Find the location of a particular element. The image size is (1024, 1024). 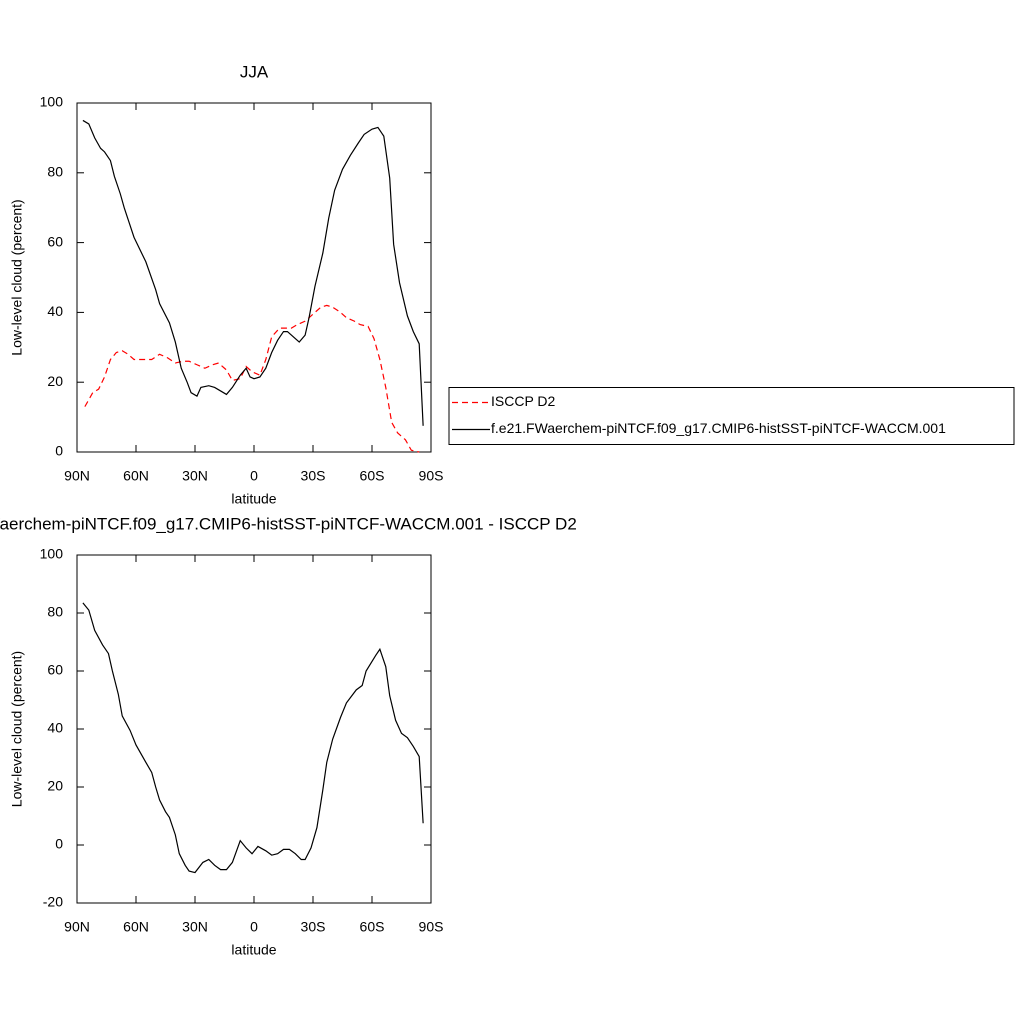

legend-box is located at coordinates (731, 416).